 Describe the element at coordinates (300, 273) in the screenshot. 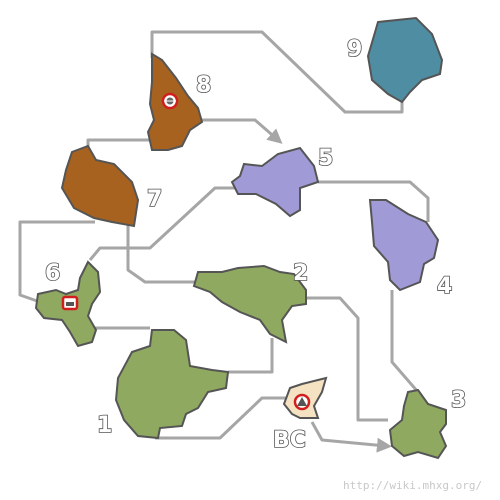

I see `area-2-label: 2` at that location.